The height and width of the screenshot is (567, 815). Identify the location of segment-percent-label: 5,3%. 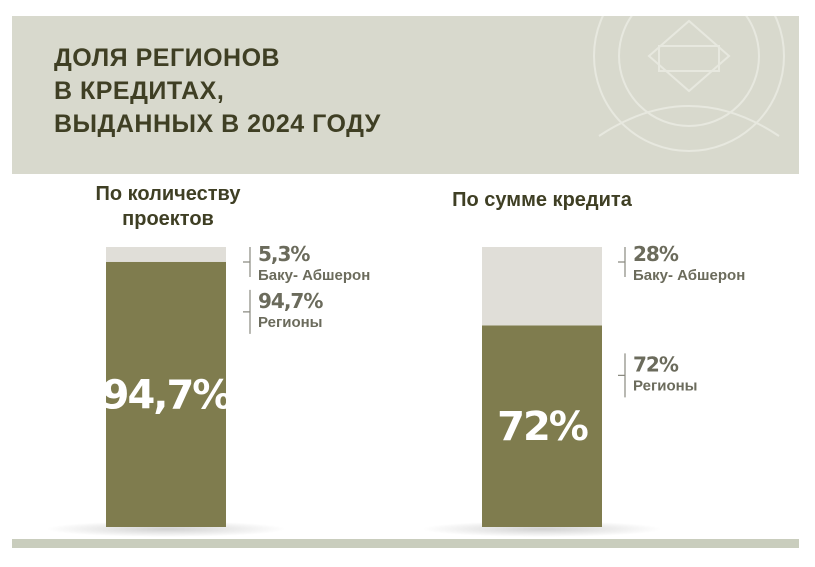
(284, 254).